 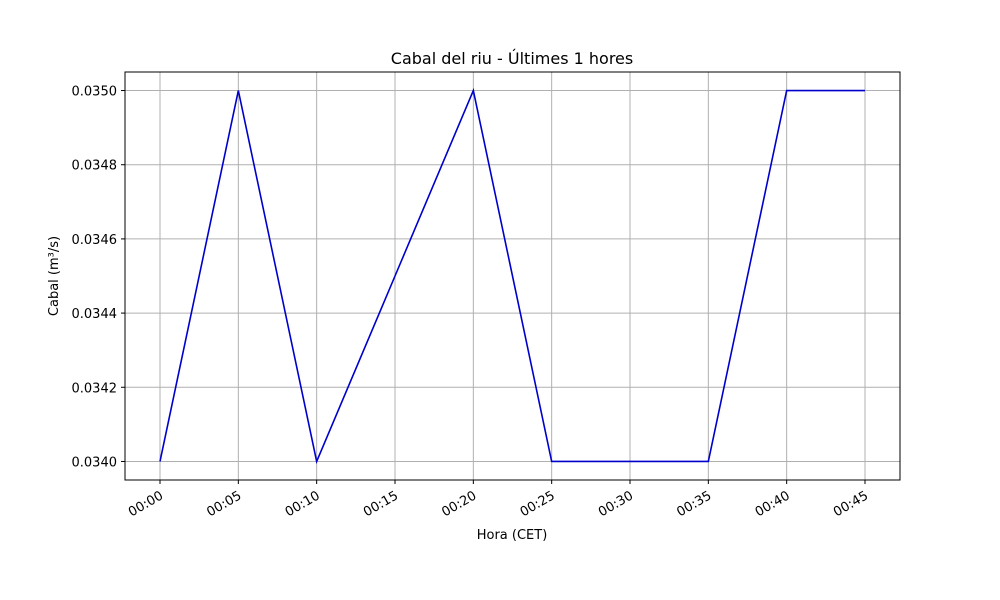 What do you see at coordinates (95, 92) in the screenshot?
I see `y-tick-label: 0.0350` at bounding box center [95, 92].